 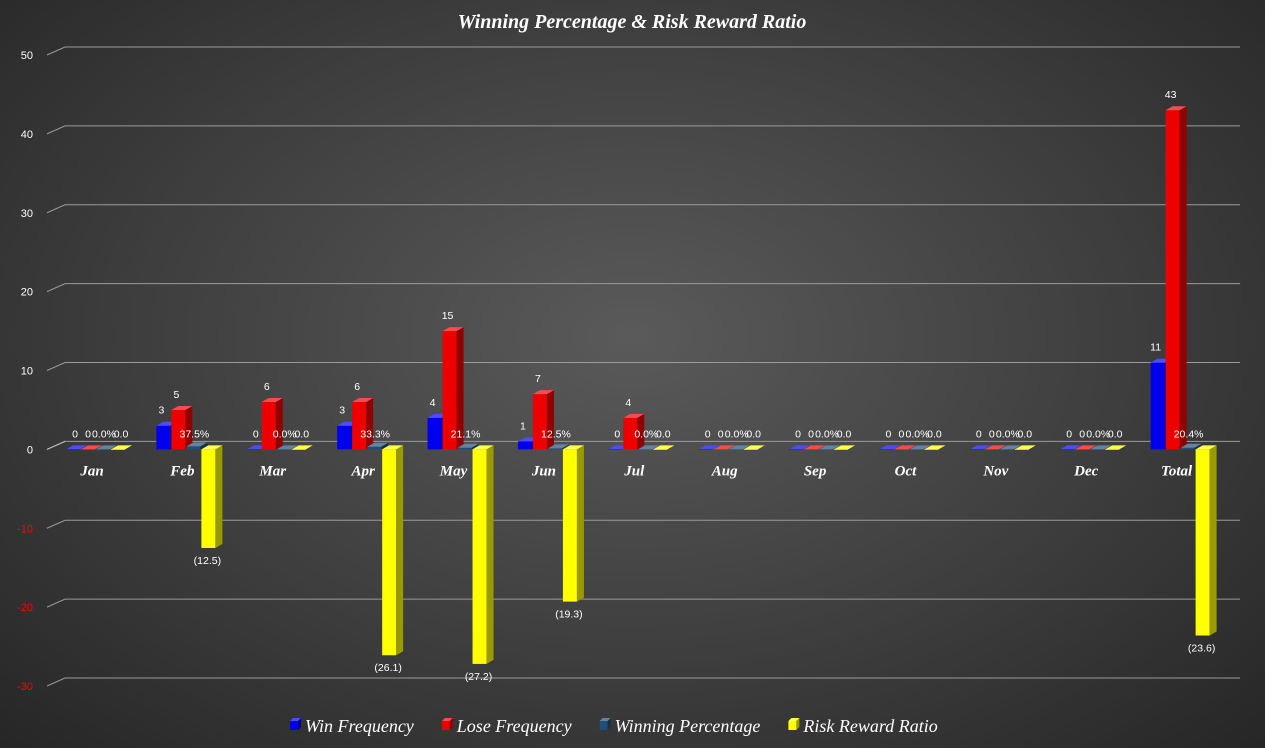 I want to click on data-label: 21.1%, so click(x=466, y=434).